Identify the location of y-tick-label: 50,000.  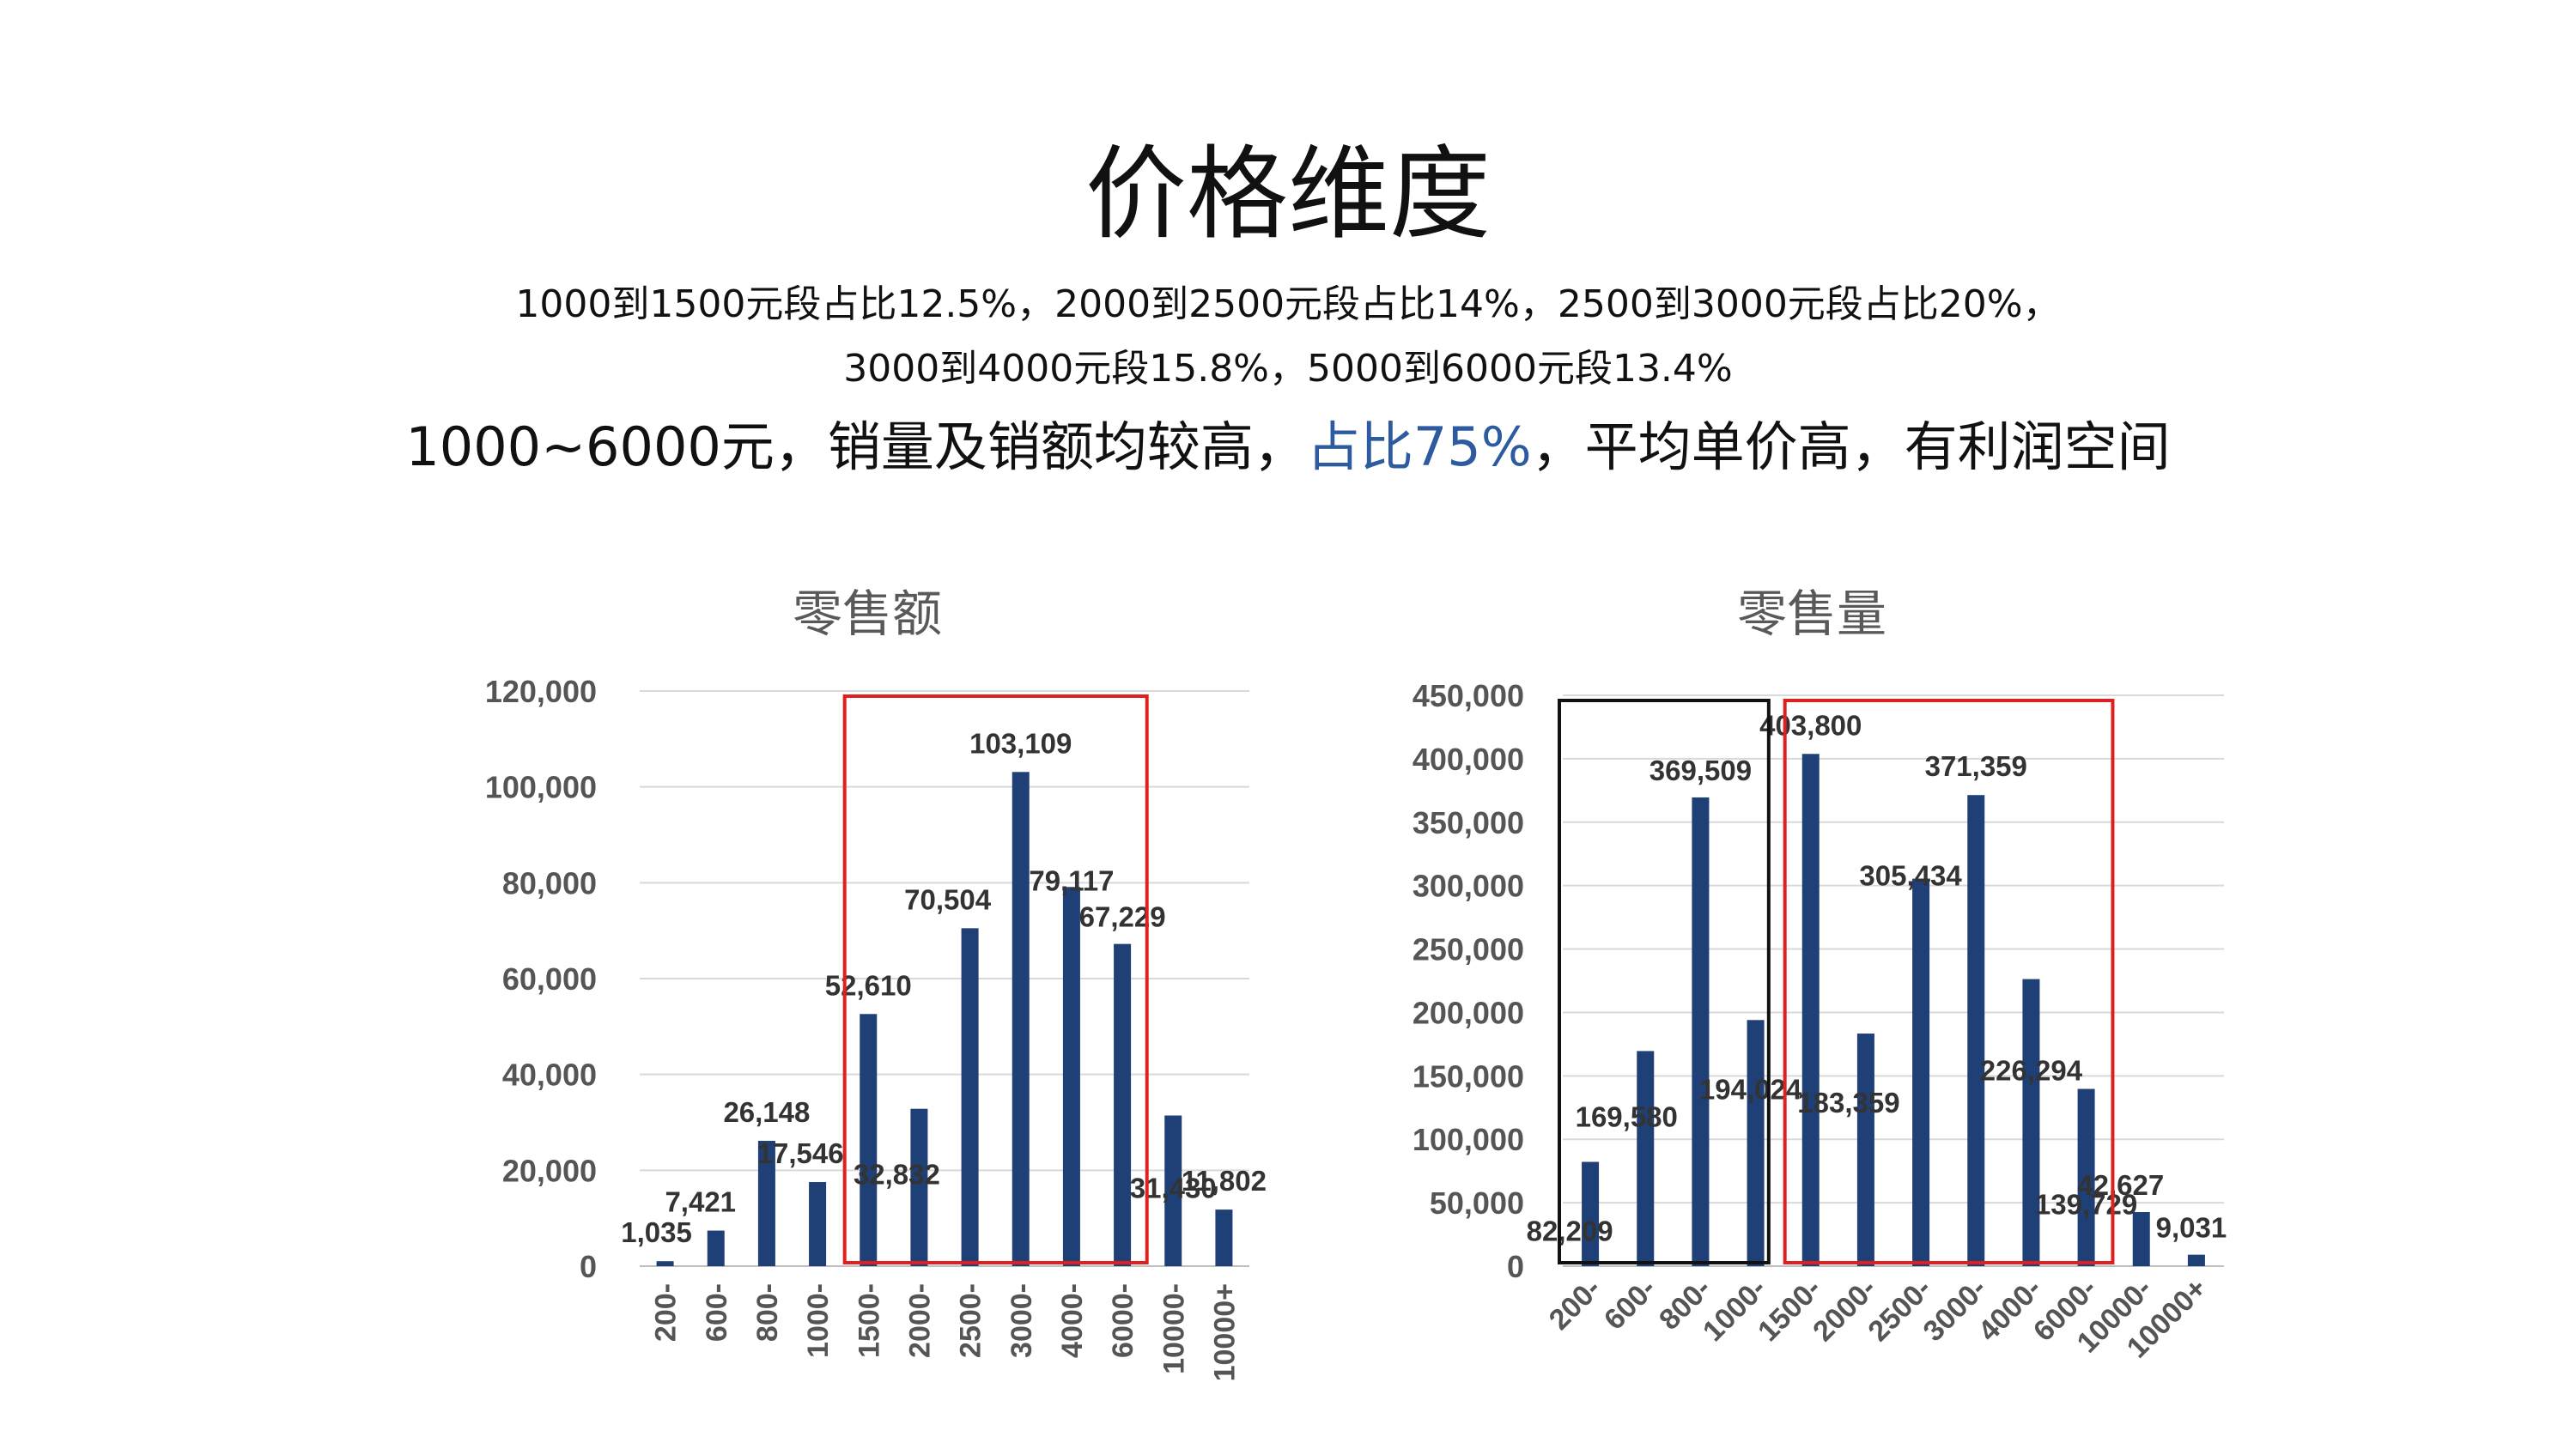
(1477, 1203).